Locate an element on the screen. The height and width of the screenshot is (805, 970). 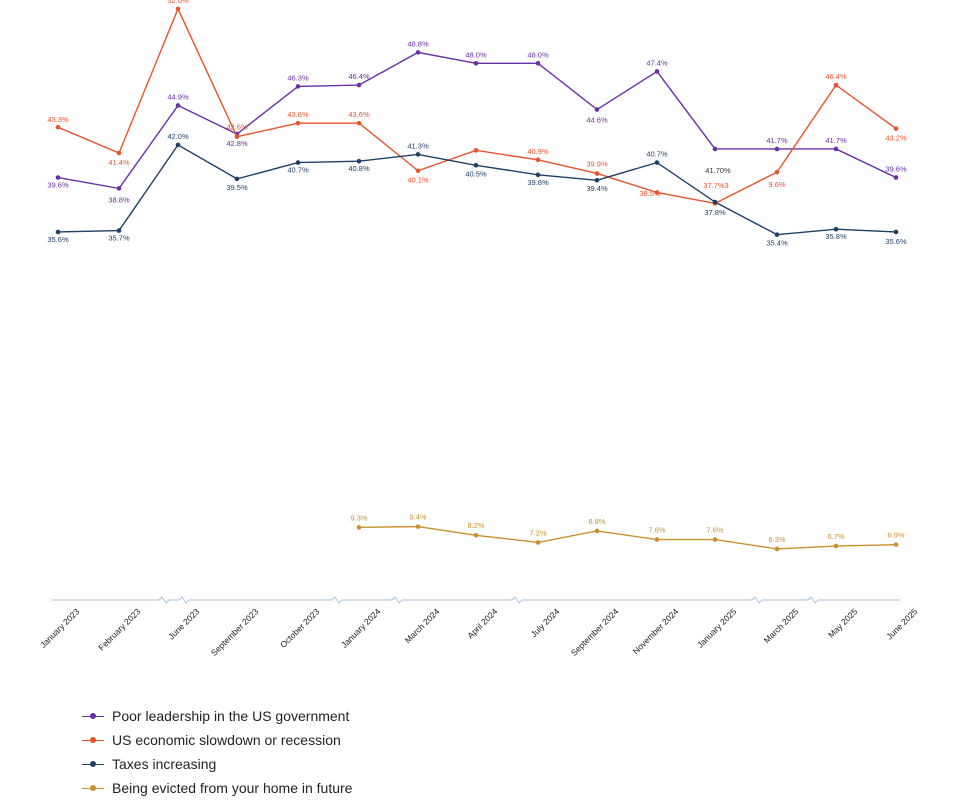
data-label: 41.4% is located at coordinates (119, 162).